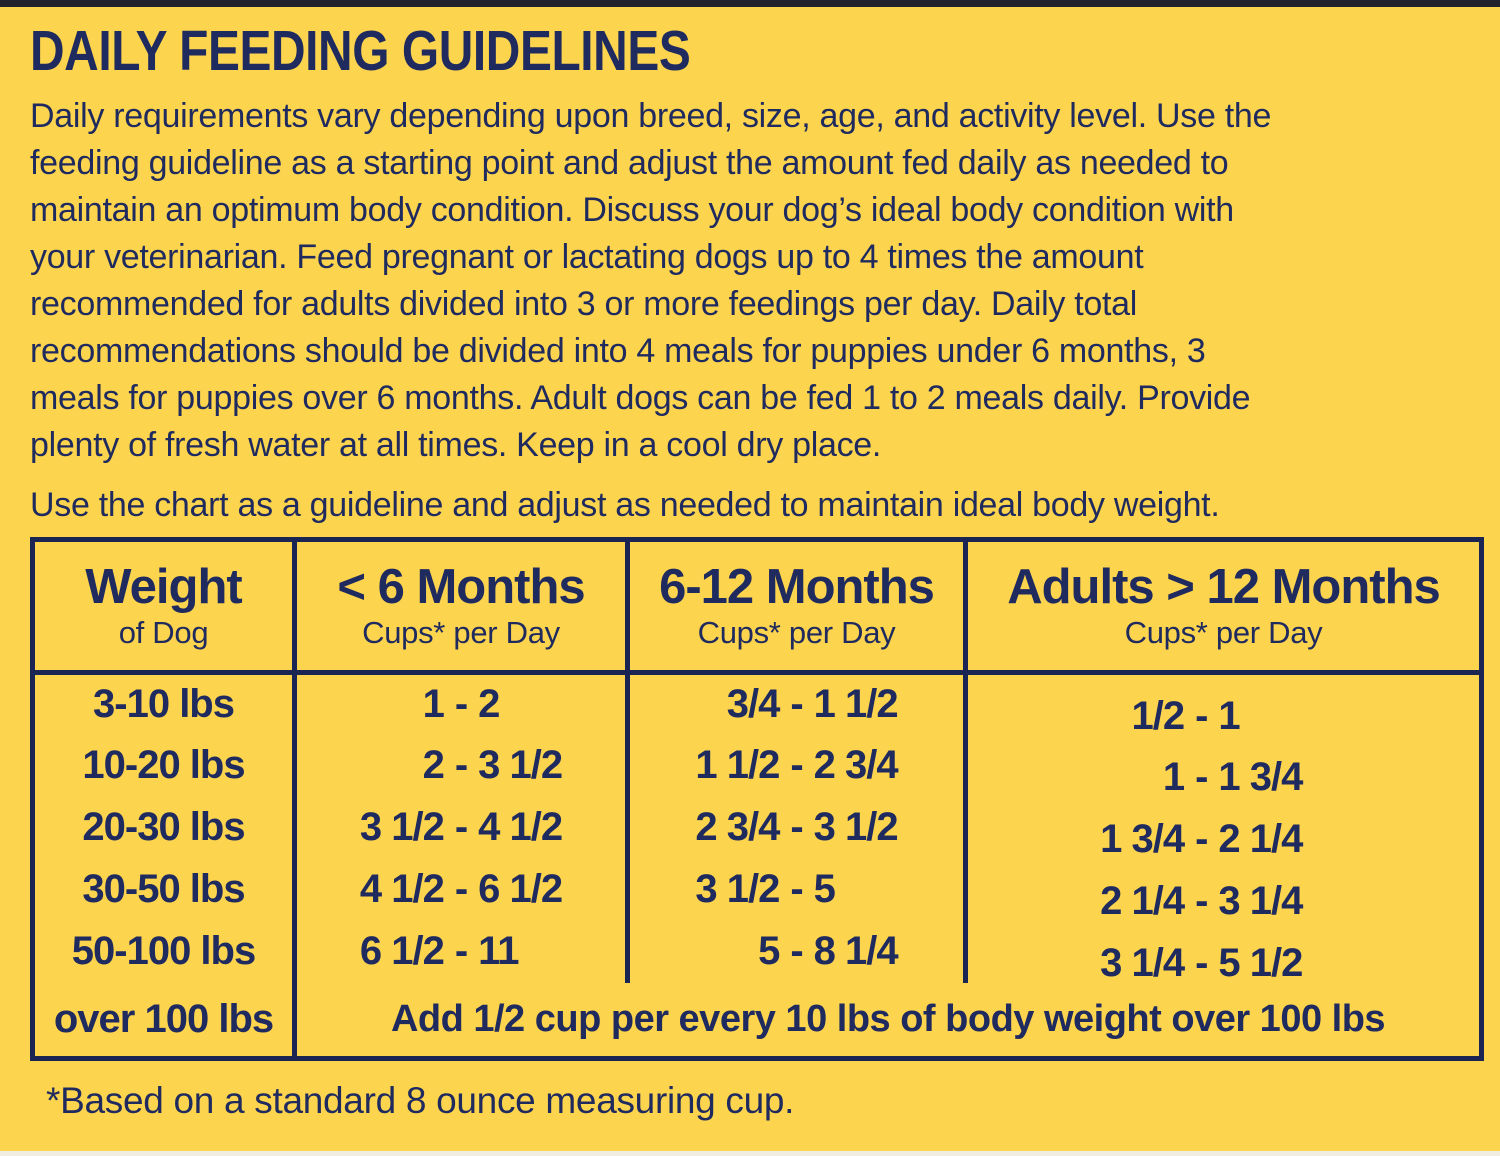  I want to click on range-low: 3 1/4, so click(1142, 963).